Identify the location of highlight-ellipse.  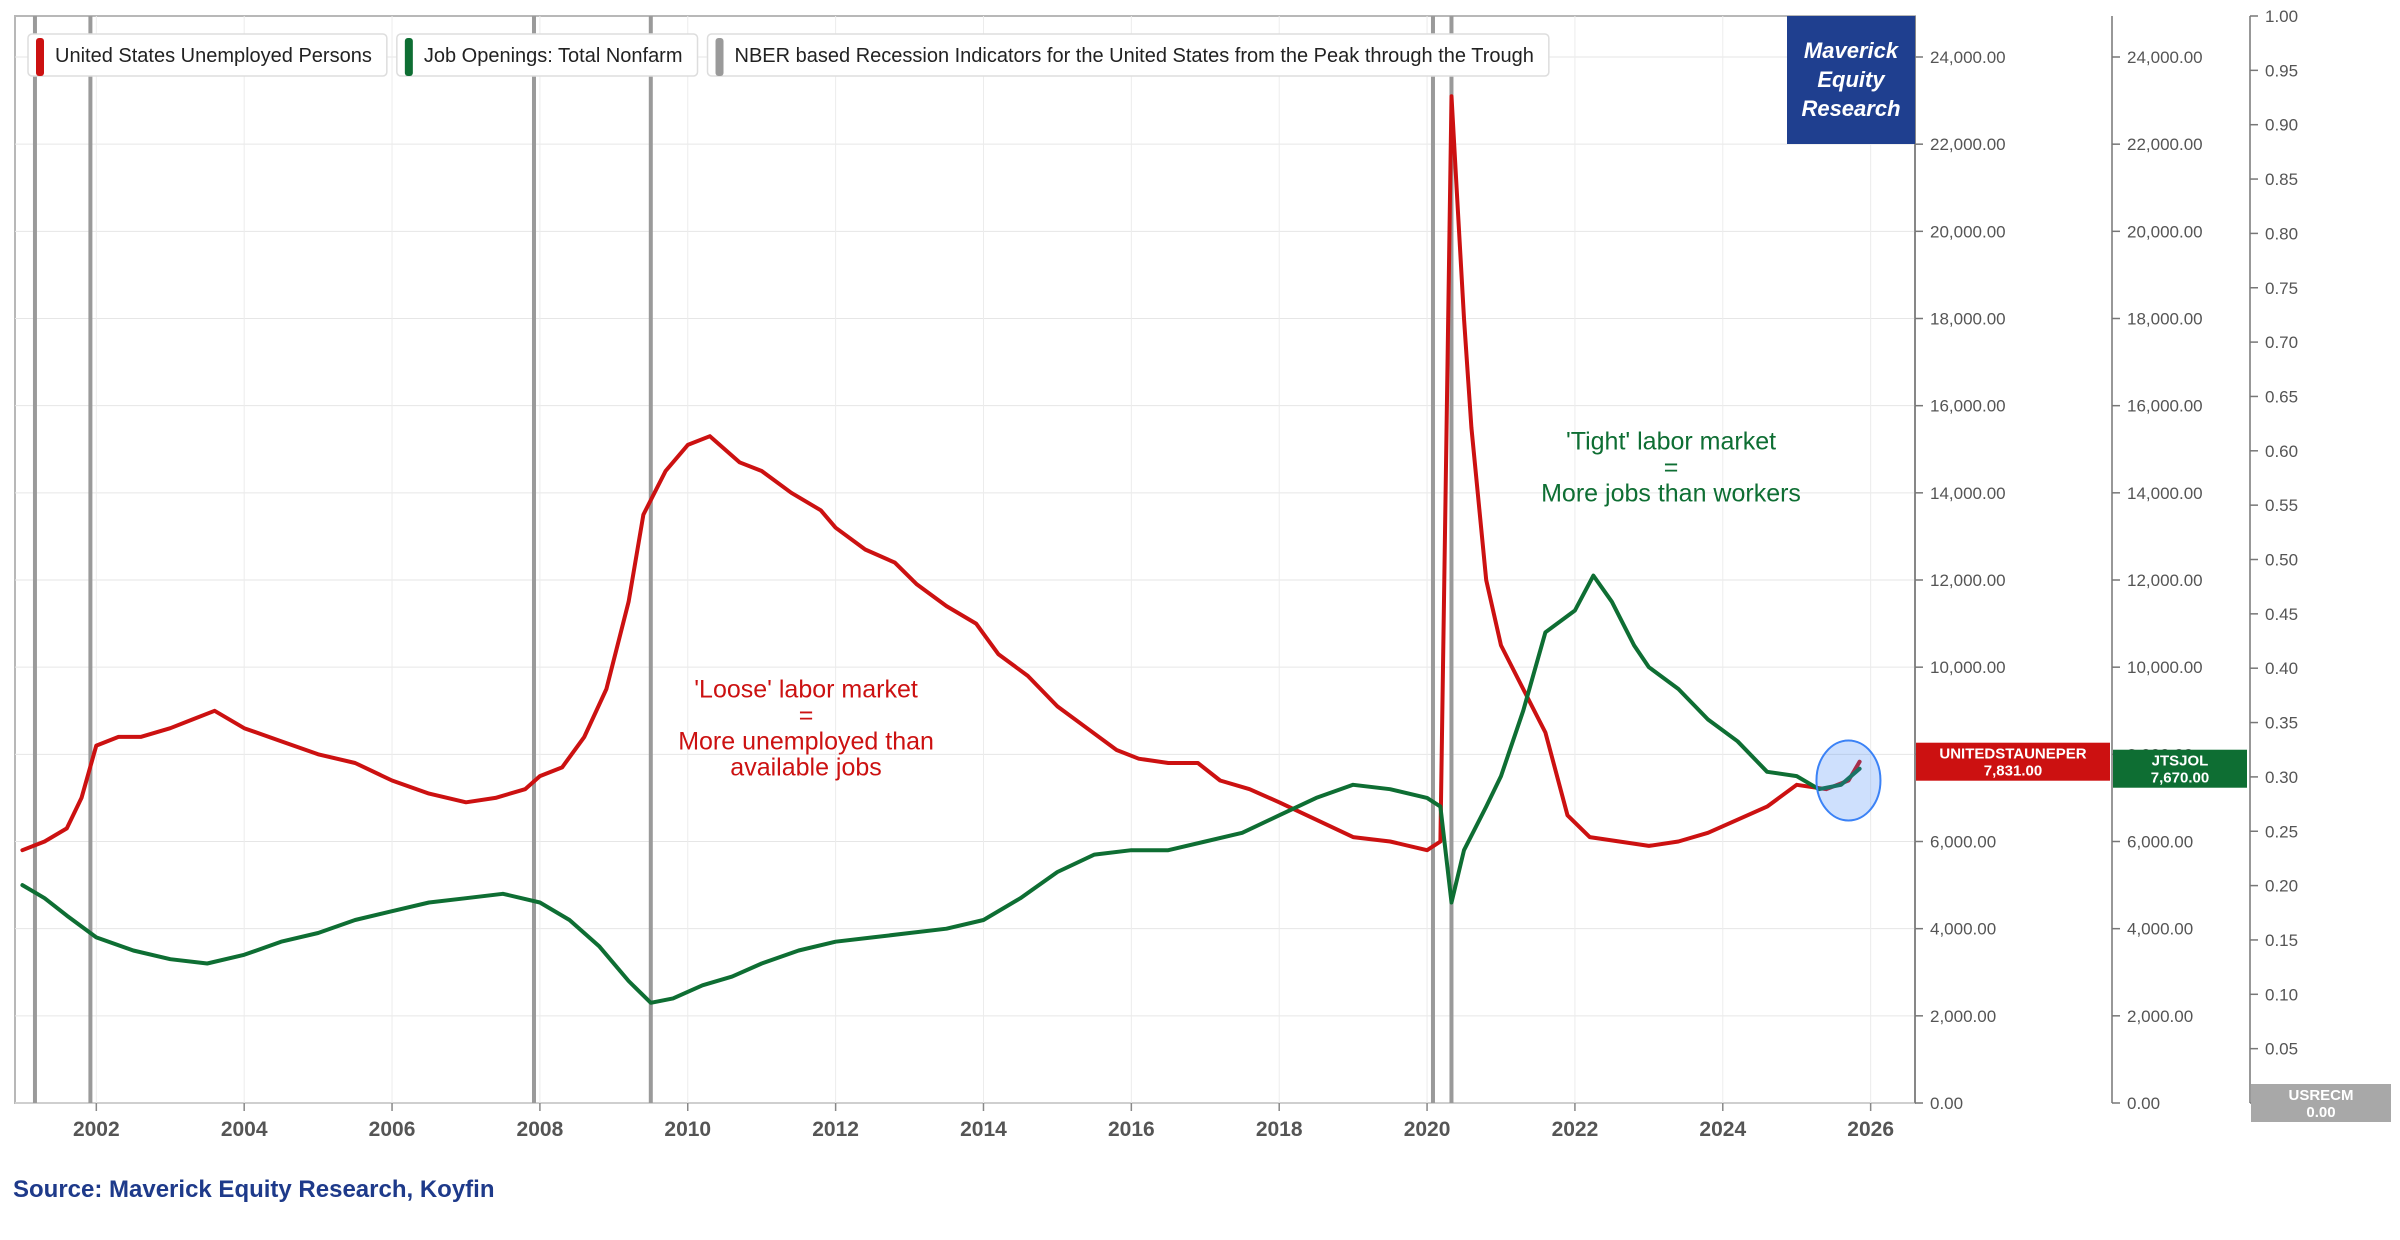
(1848, 780).